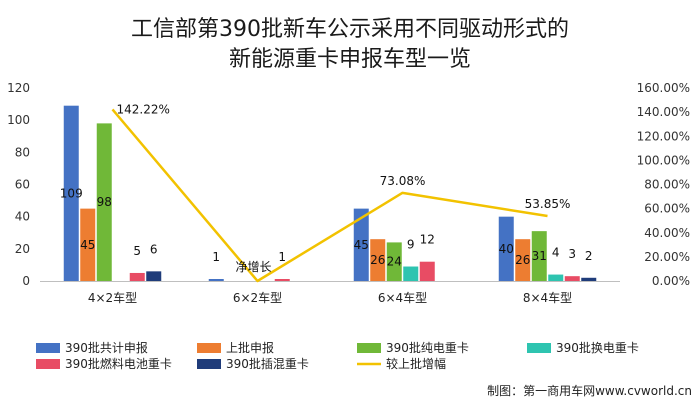 The width and height of the screenshot is (700, 405). What do you see at coordinates (589, 256) in the screenshot?
I see `bar-data-label: 2` at bounding box center [589, 256].